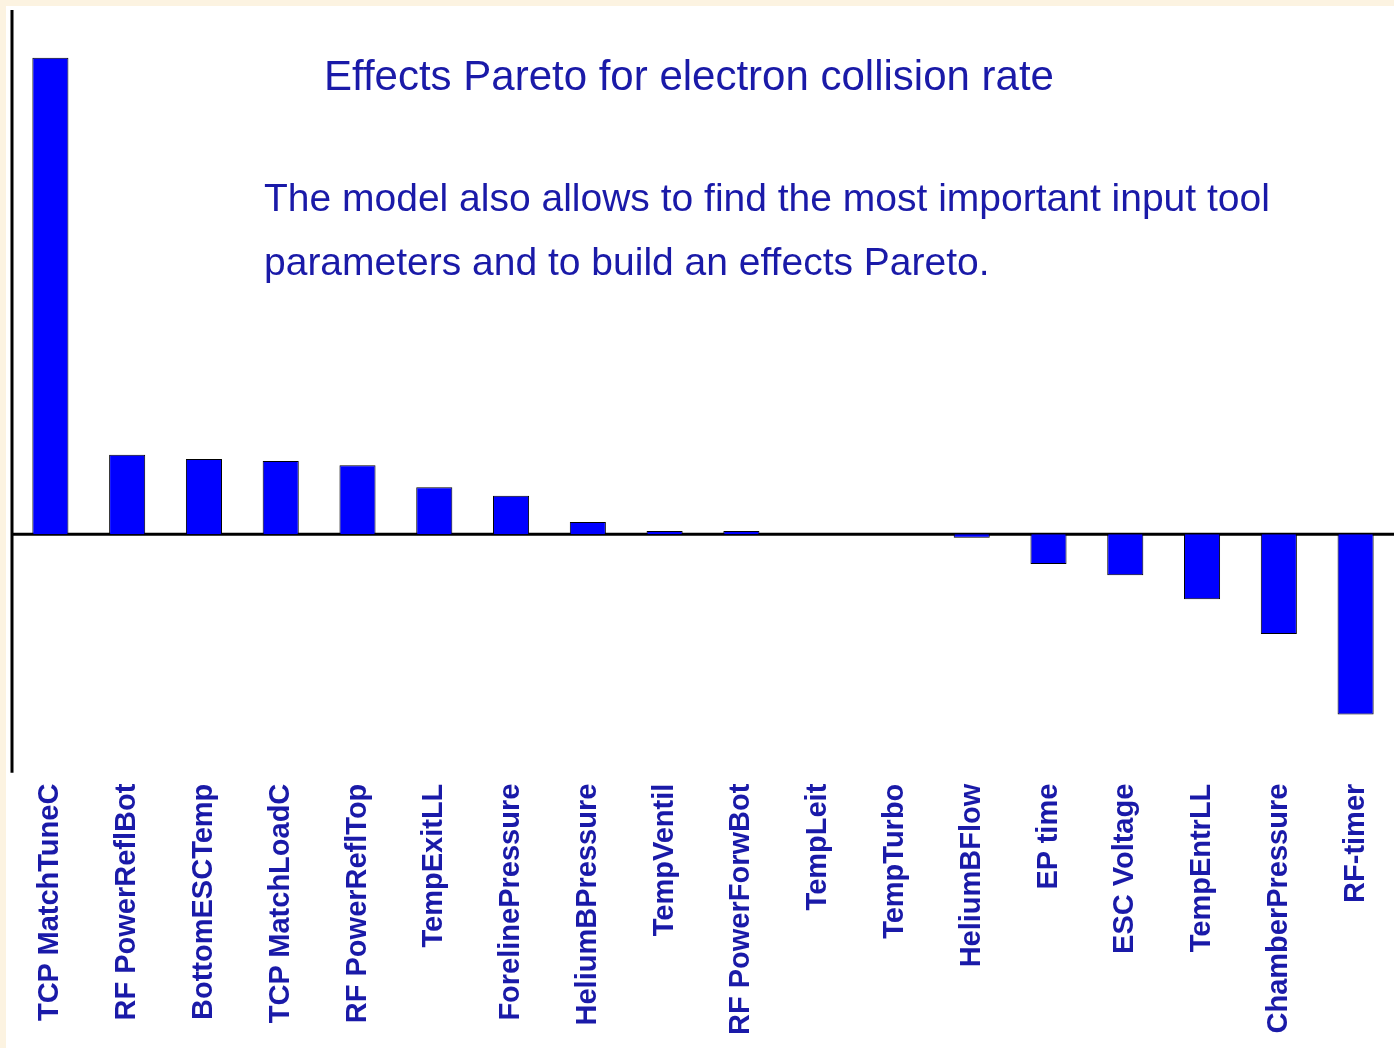 This screenshot has height=1048, width=1394. I want to click on x-tick-label: ESC Voltage, so click(1123, 868).